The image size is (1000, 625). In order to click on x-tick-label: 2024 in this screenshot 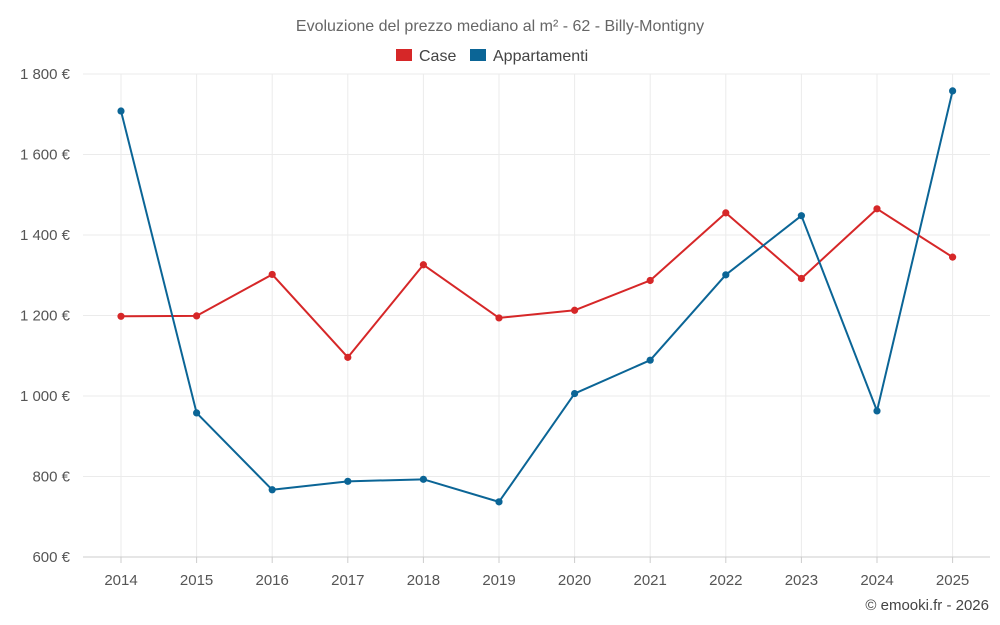, I will do `click(876, 580)`.